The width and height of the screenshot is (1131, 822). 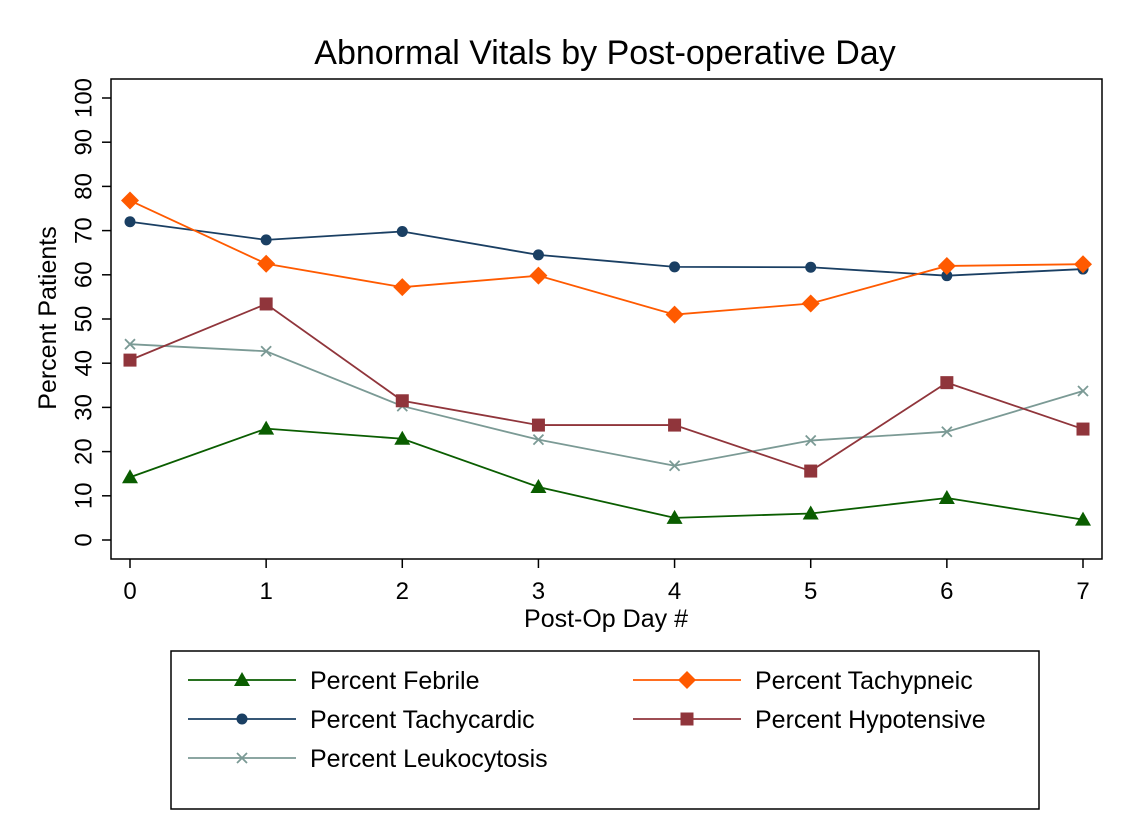 What do you see at coordinates (84, 274) in the screenshot?
I see `y-tick-label: 60` at bounding box center [84, 274].